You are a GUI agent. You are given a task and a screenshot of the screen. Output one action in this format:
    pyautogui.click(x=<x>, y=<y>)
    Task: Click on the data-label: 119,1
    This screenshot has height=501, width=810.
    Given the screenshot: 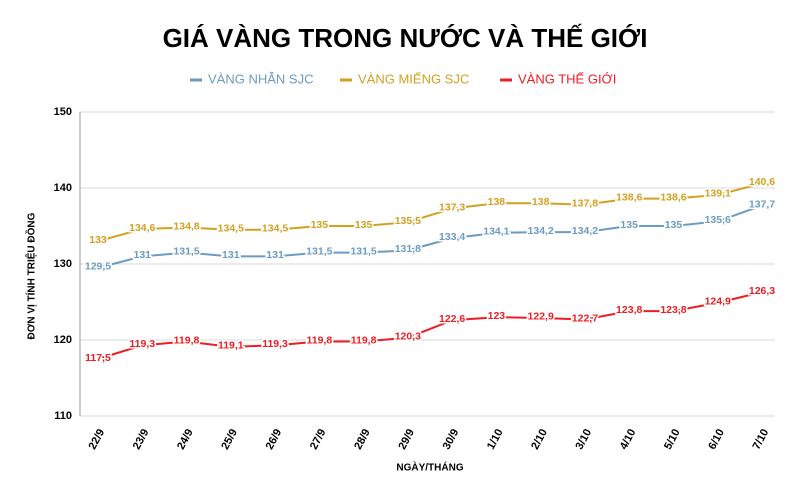 What is the action you would take?
    pyautogui.click(x=231, y=346)
    